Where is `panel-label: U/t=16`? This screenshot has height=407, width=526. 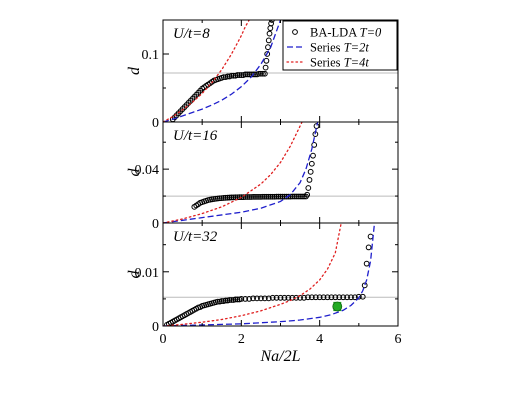 panel-label: U/t=16 is located at coordinates (195, 136).